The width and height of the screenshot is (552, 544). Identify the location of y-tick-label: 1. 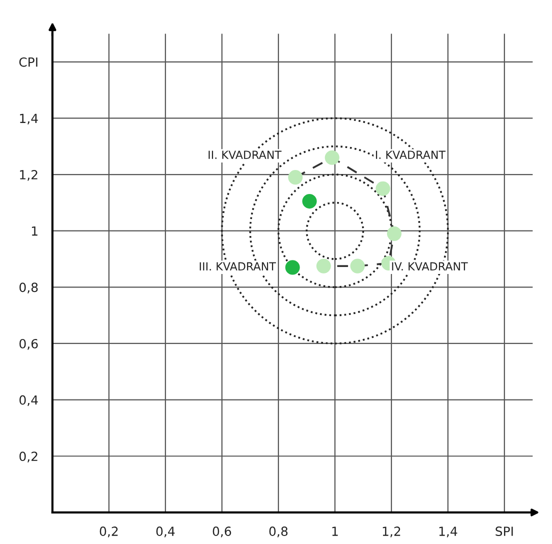
(35, 231).